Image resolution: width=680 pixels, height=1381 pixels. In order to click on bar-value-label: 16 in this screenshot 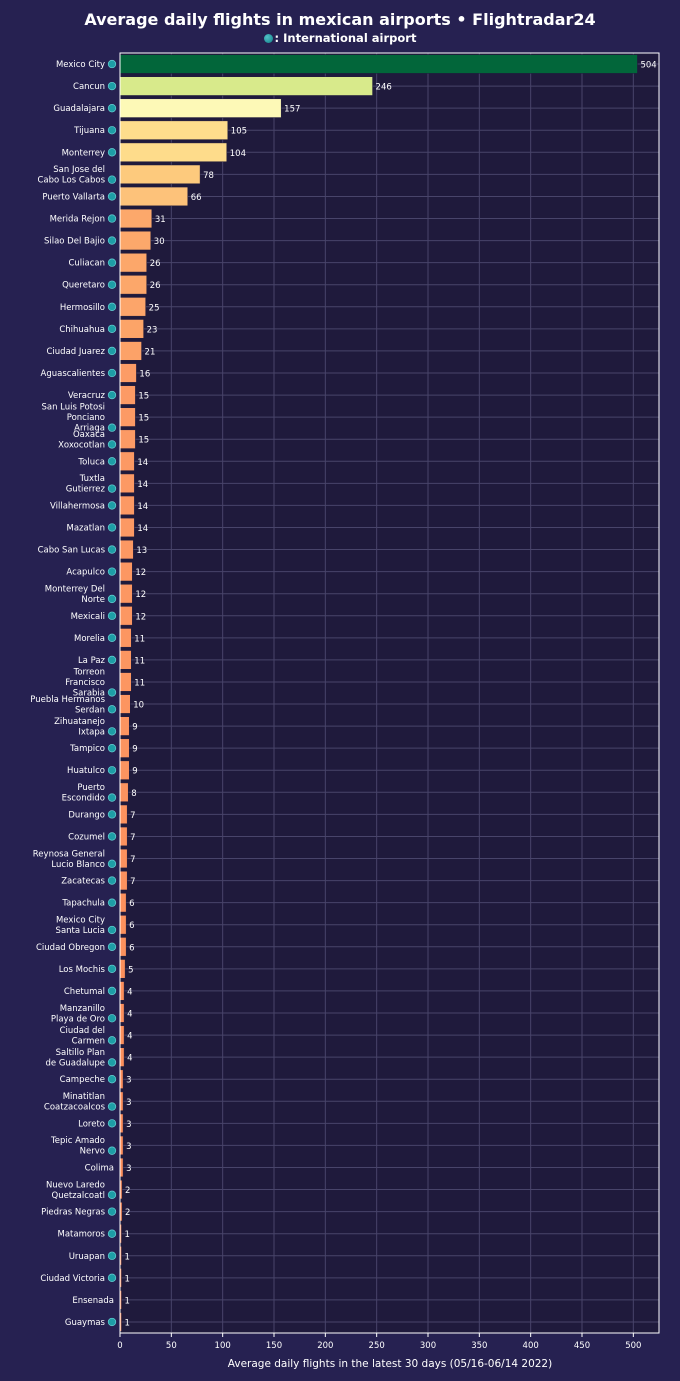, I will do `click(144, 375)`.